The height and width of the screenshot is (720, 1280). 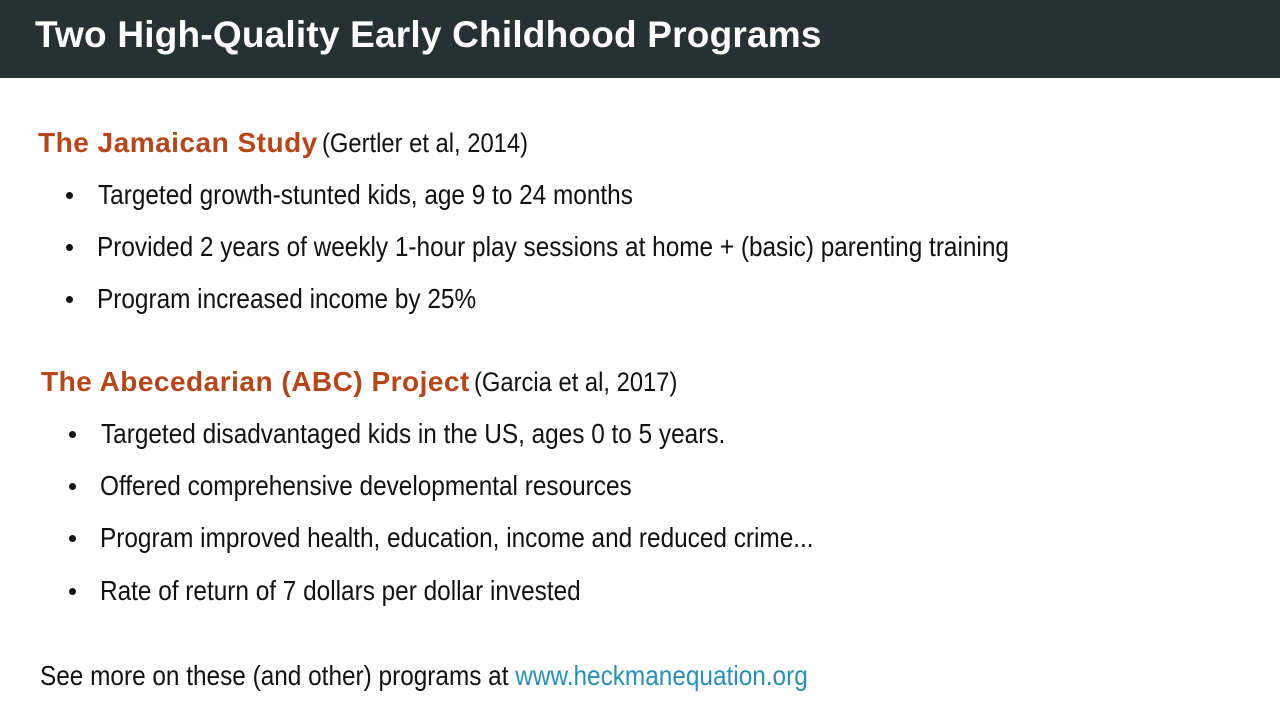 What do you see at coordinates (255, 381) in the screenshot?
I see `section-name: The Abecedarian (ABC) Project` at bounding box center [255, 381].